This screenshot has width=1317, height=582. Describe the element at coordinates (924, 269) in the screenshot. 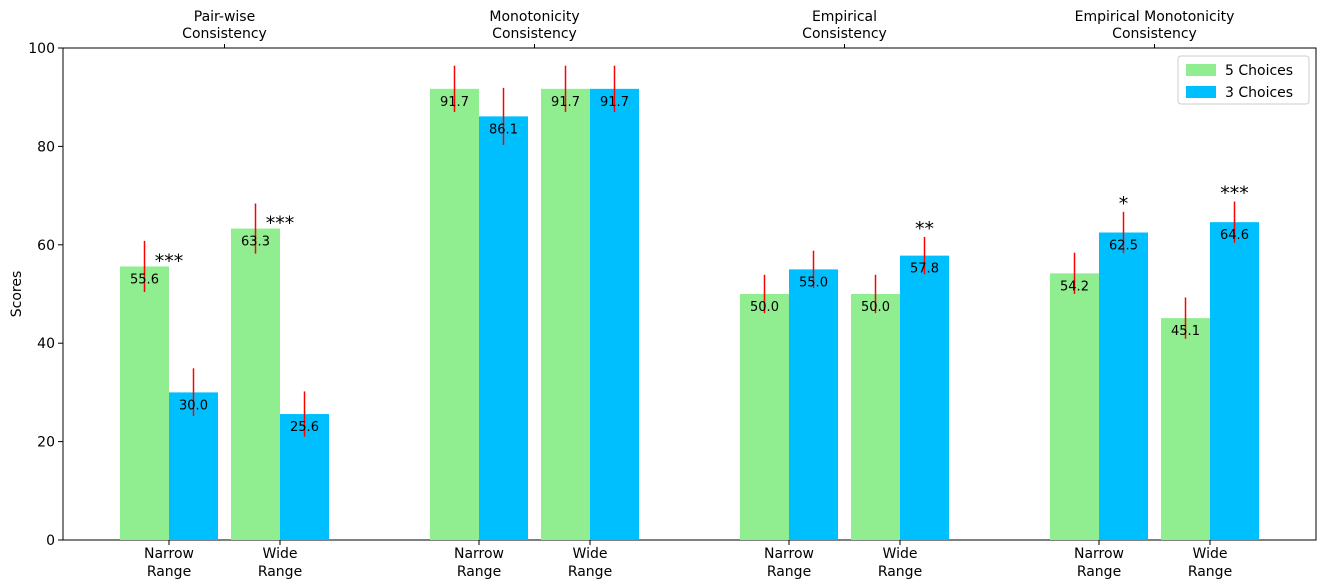

I see `value-label: 57.8` at that location.